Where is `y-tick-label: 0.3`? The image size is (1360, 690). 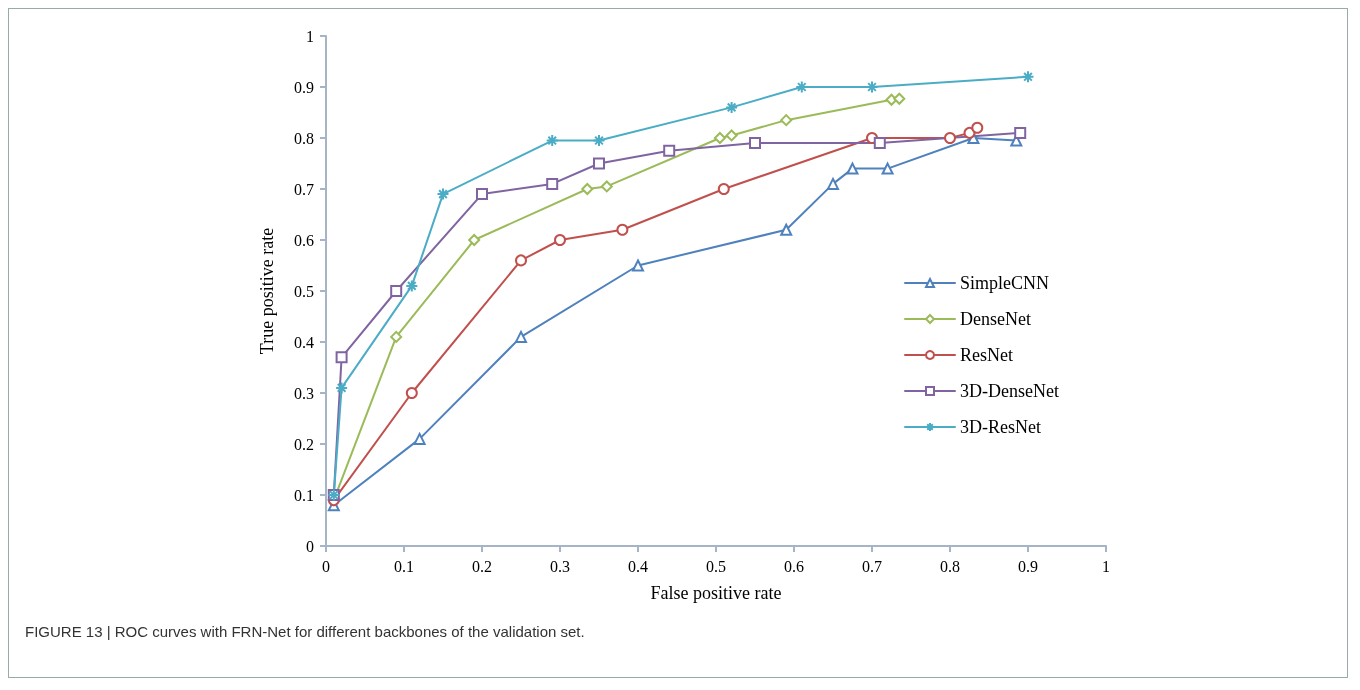 y-tick-label: 0.3 is located at coordinates (304, 393).